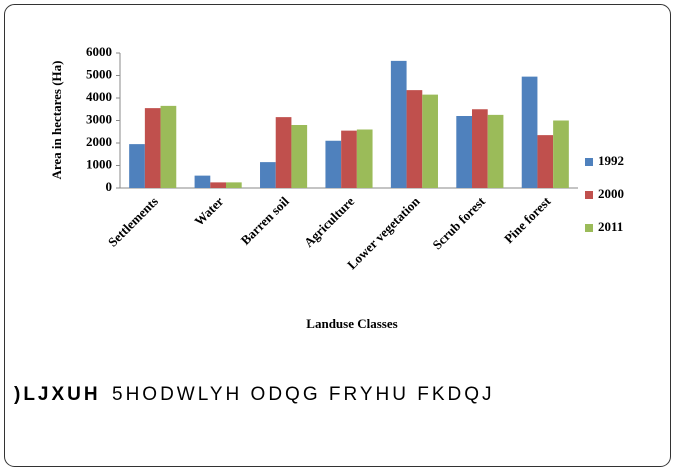 The image size is (675, 473). I want to click on caption-label: )LJXUH, so click(57, 394).